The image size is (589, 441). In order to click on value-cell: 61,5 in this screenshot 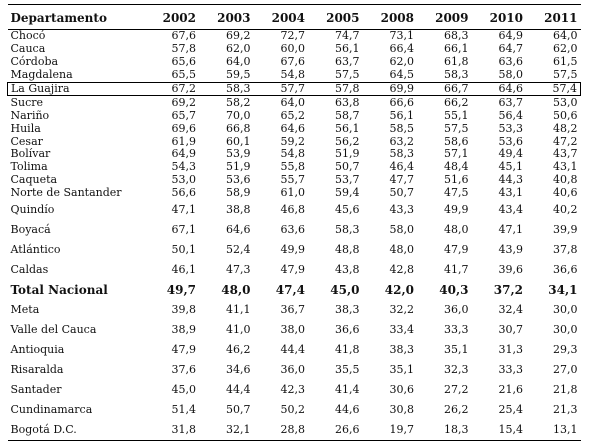, I will do `click(565, 62)`.